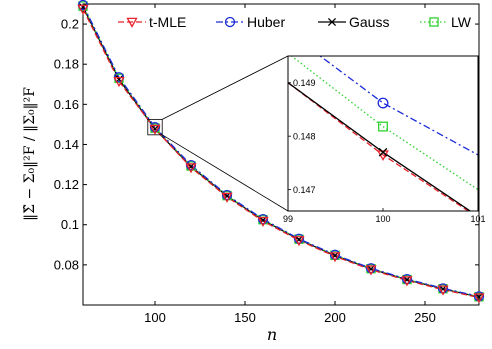  What do you see at coordinates (295, 22) in the screenshot?
I see `legend: t-MLE Huber Gauss LW` at bounding box center [295, 22].